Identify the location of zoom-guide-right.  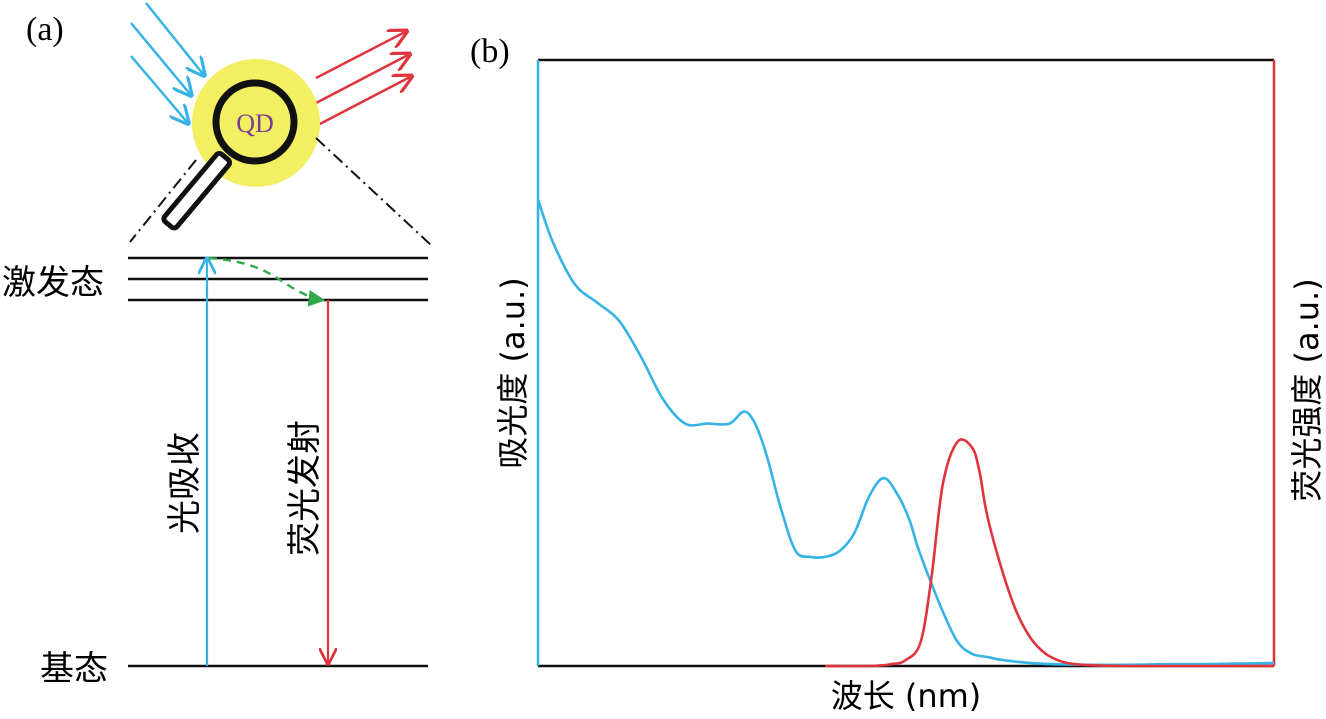
(374, 192).